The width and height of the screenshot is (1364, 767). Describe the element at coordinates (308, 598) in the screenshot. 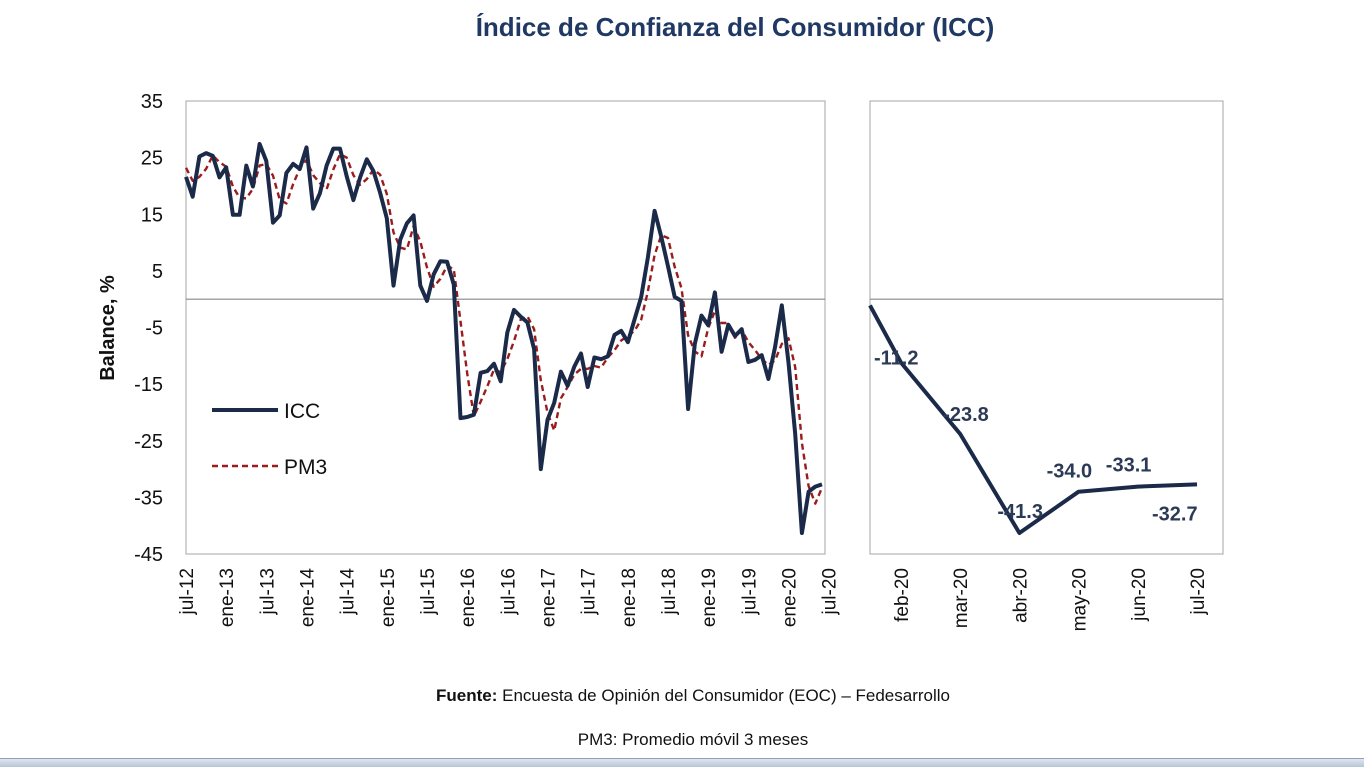

I see `x-tick-label: ene-14` at that location.